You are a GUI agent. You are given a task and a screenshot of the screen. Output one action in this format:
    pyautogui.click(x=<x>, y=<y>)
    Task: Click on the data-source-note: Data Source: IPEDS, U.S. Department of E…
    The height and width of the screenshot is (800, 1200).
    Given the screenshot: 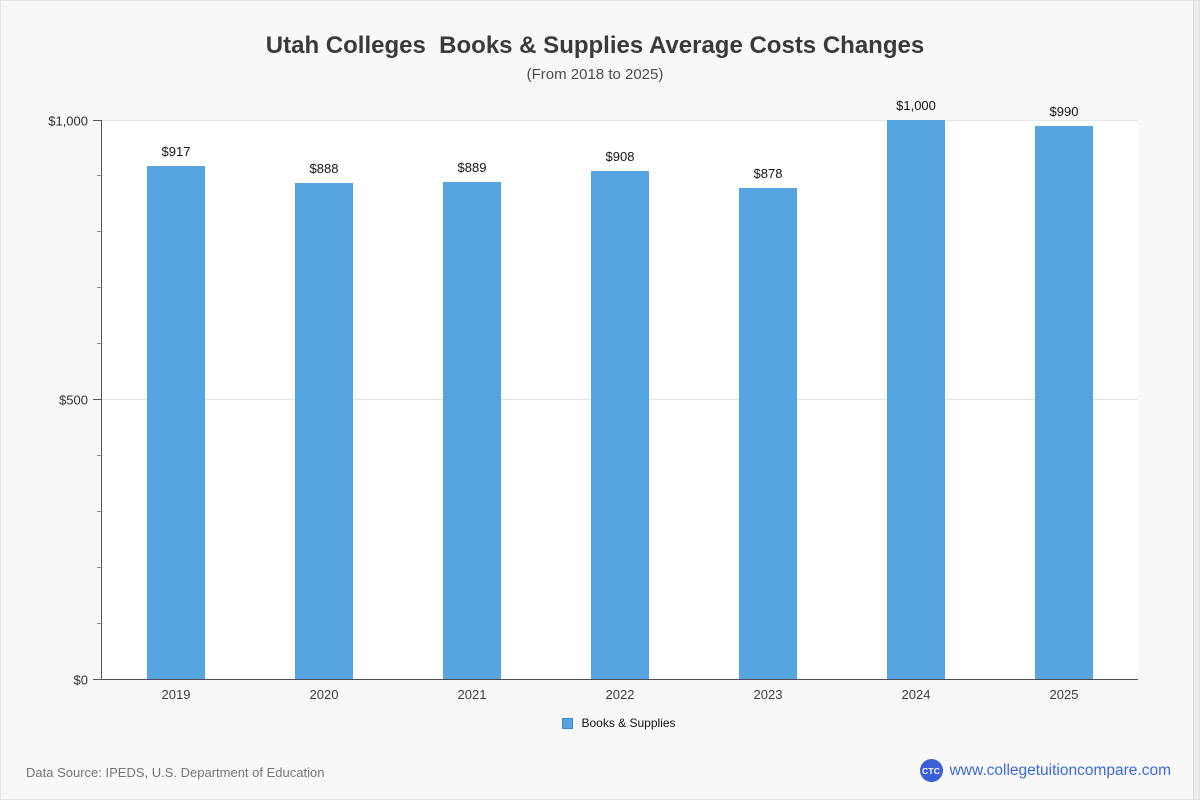 What is the action you would take?
    pyautogui.click(x=175, y=772)
    